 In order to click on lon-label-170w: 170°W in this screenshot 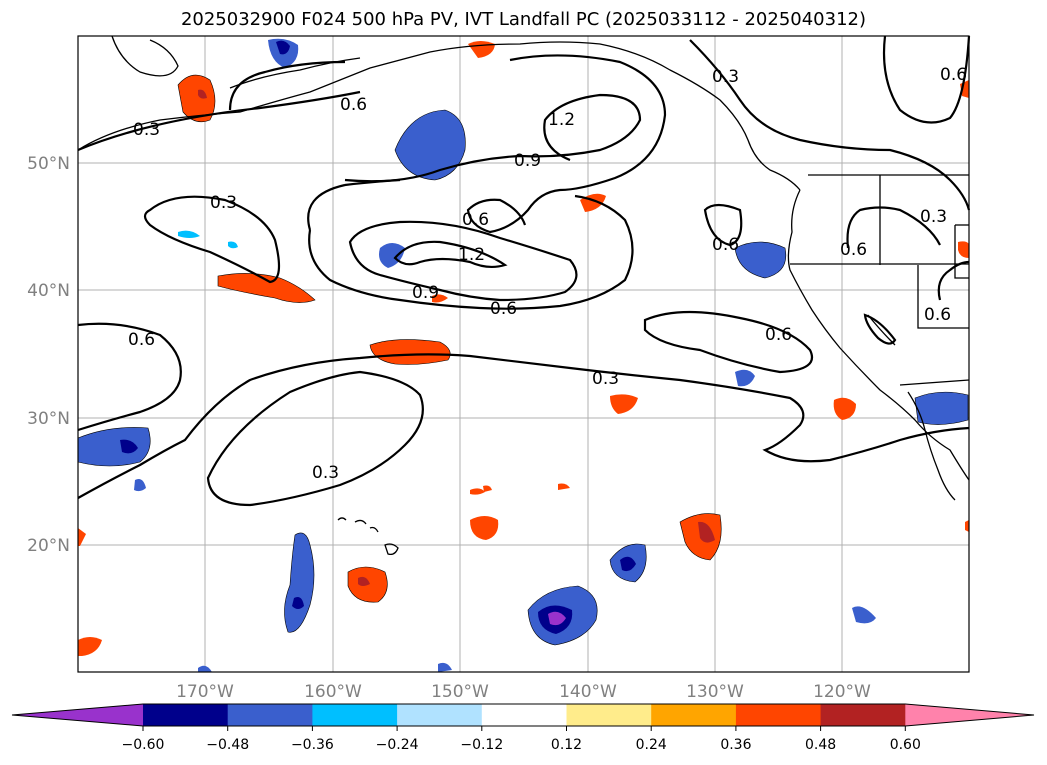, I will do `click(205, 692)`.